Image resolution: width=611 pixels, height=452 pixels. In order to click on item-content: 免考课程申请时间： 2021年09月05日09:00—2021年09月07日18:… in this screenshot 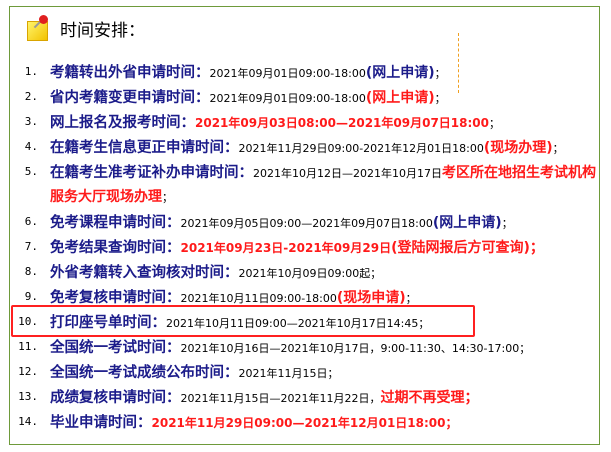, I will do `click(281, 221)`.